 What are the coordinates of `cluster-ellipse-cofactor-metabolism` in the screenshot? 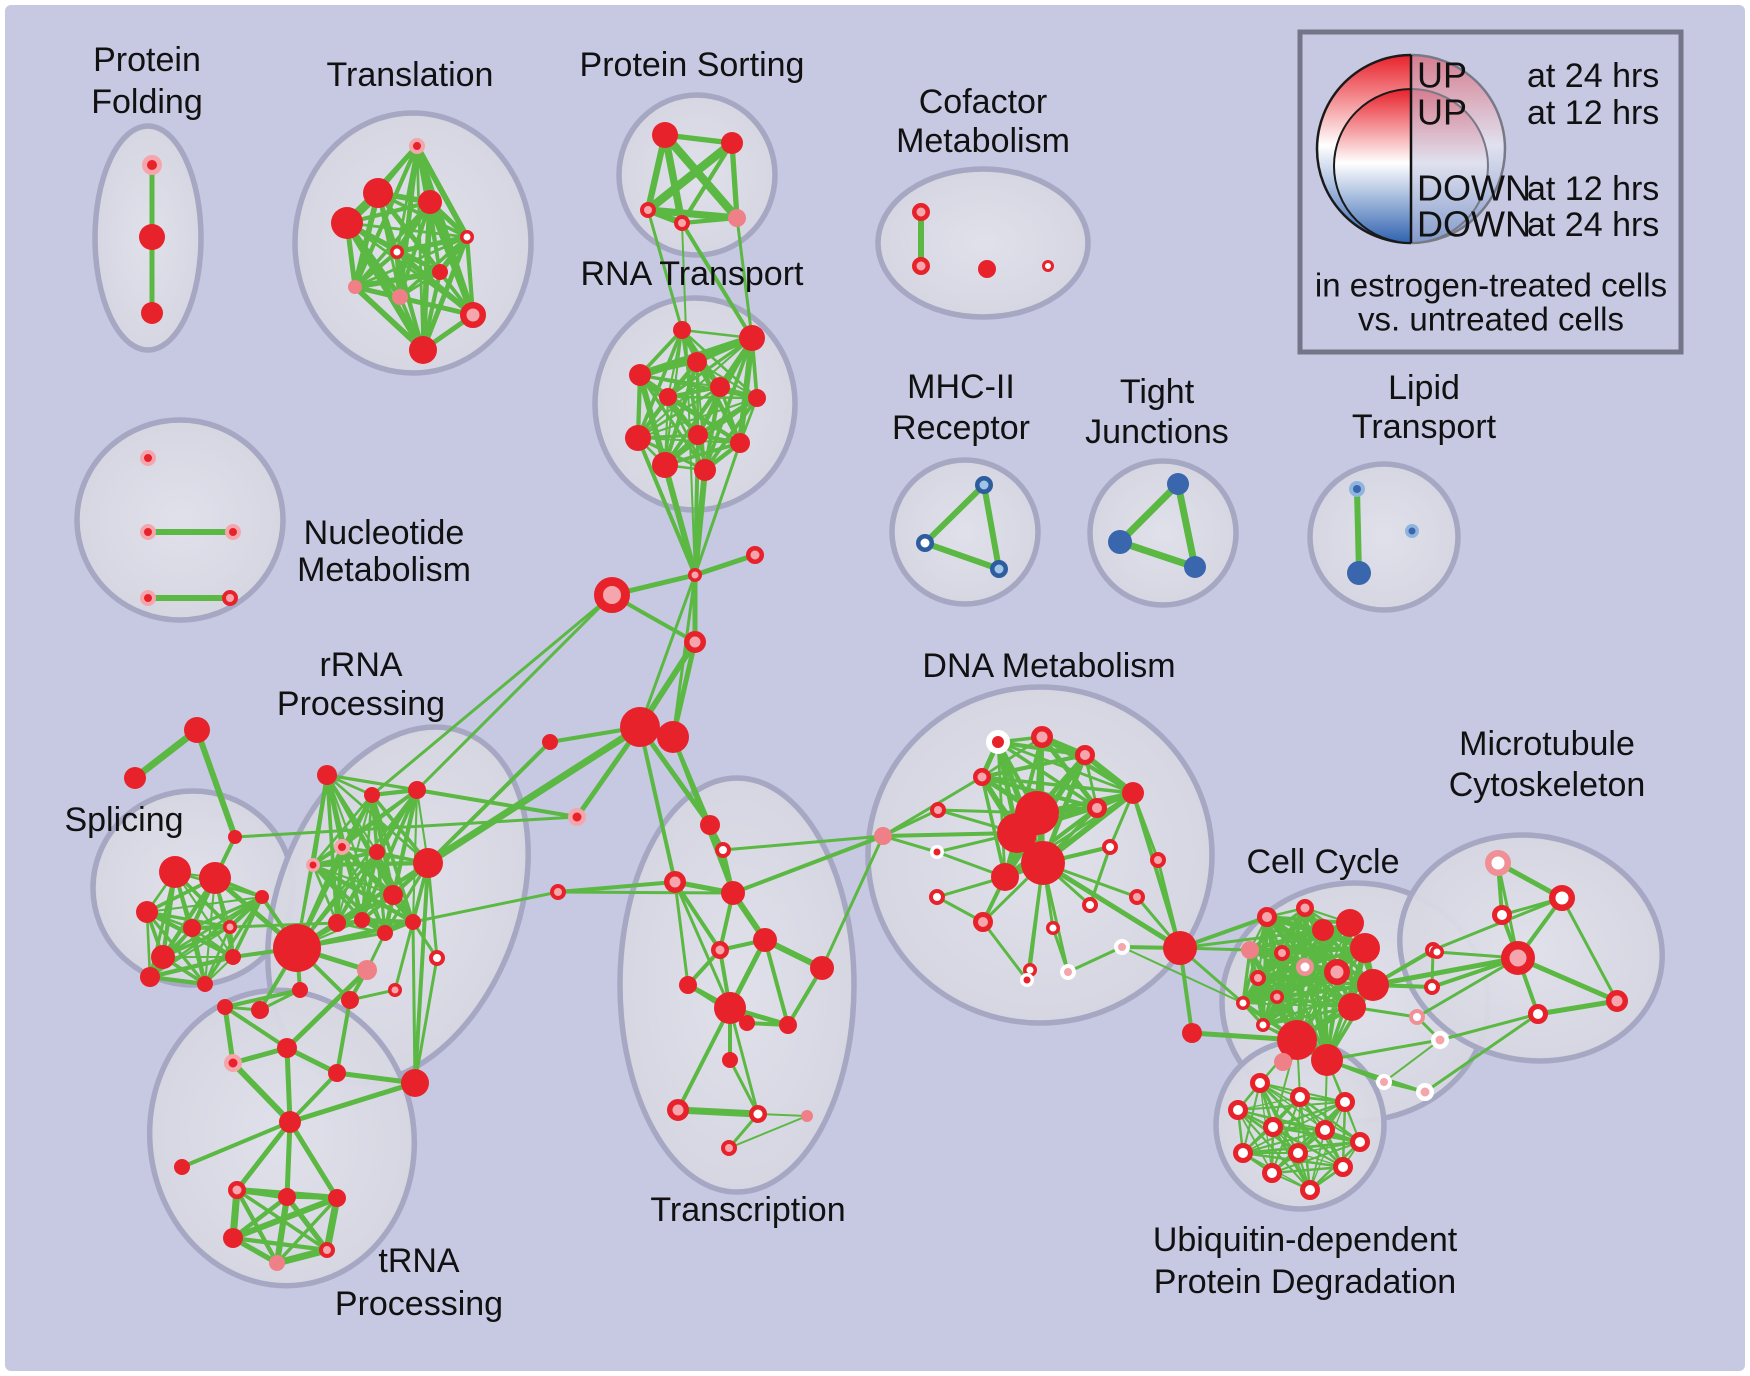 It's located at (983, 243).